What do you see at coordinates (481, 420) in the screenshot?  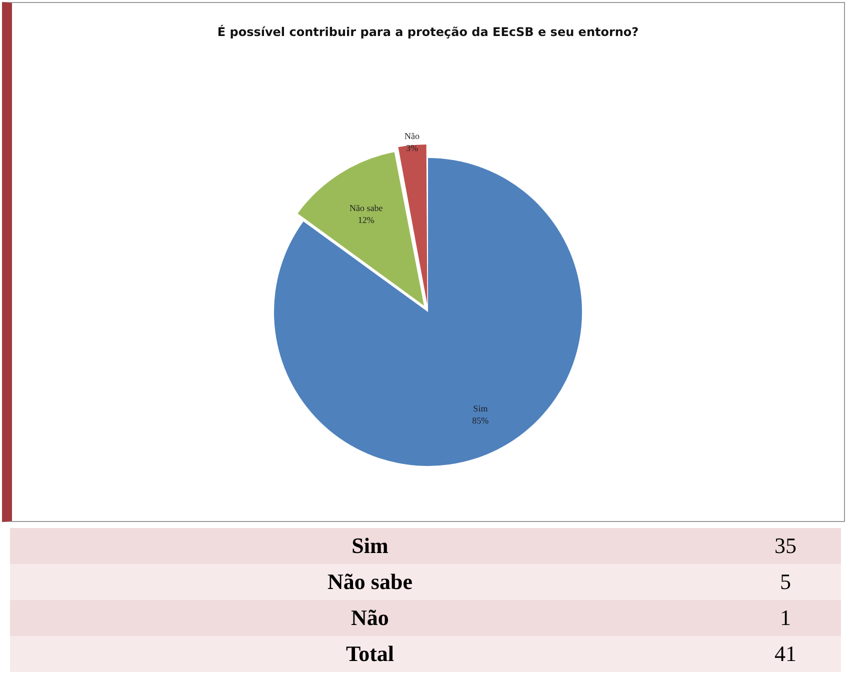 I see `data-label: 85%` at bounding box center [481, 420].